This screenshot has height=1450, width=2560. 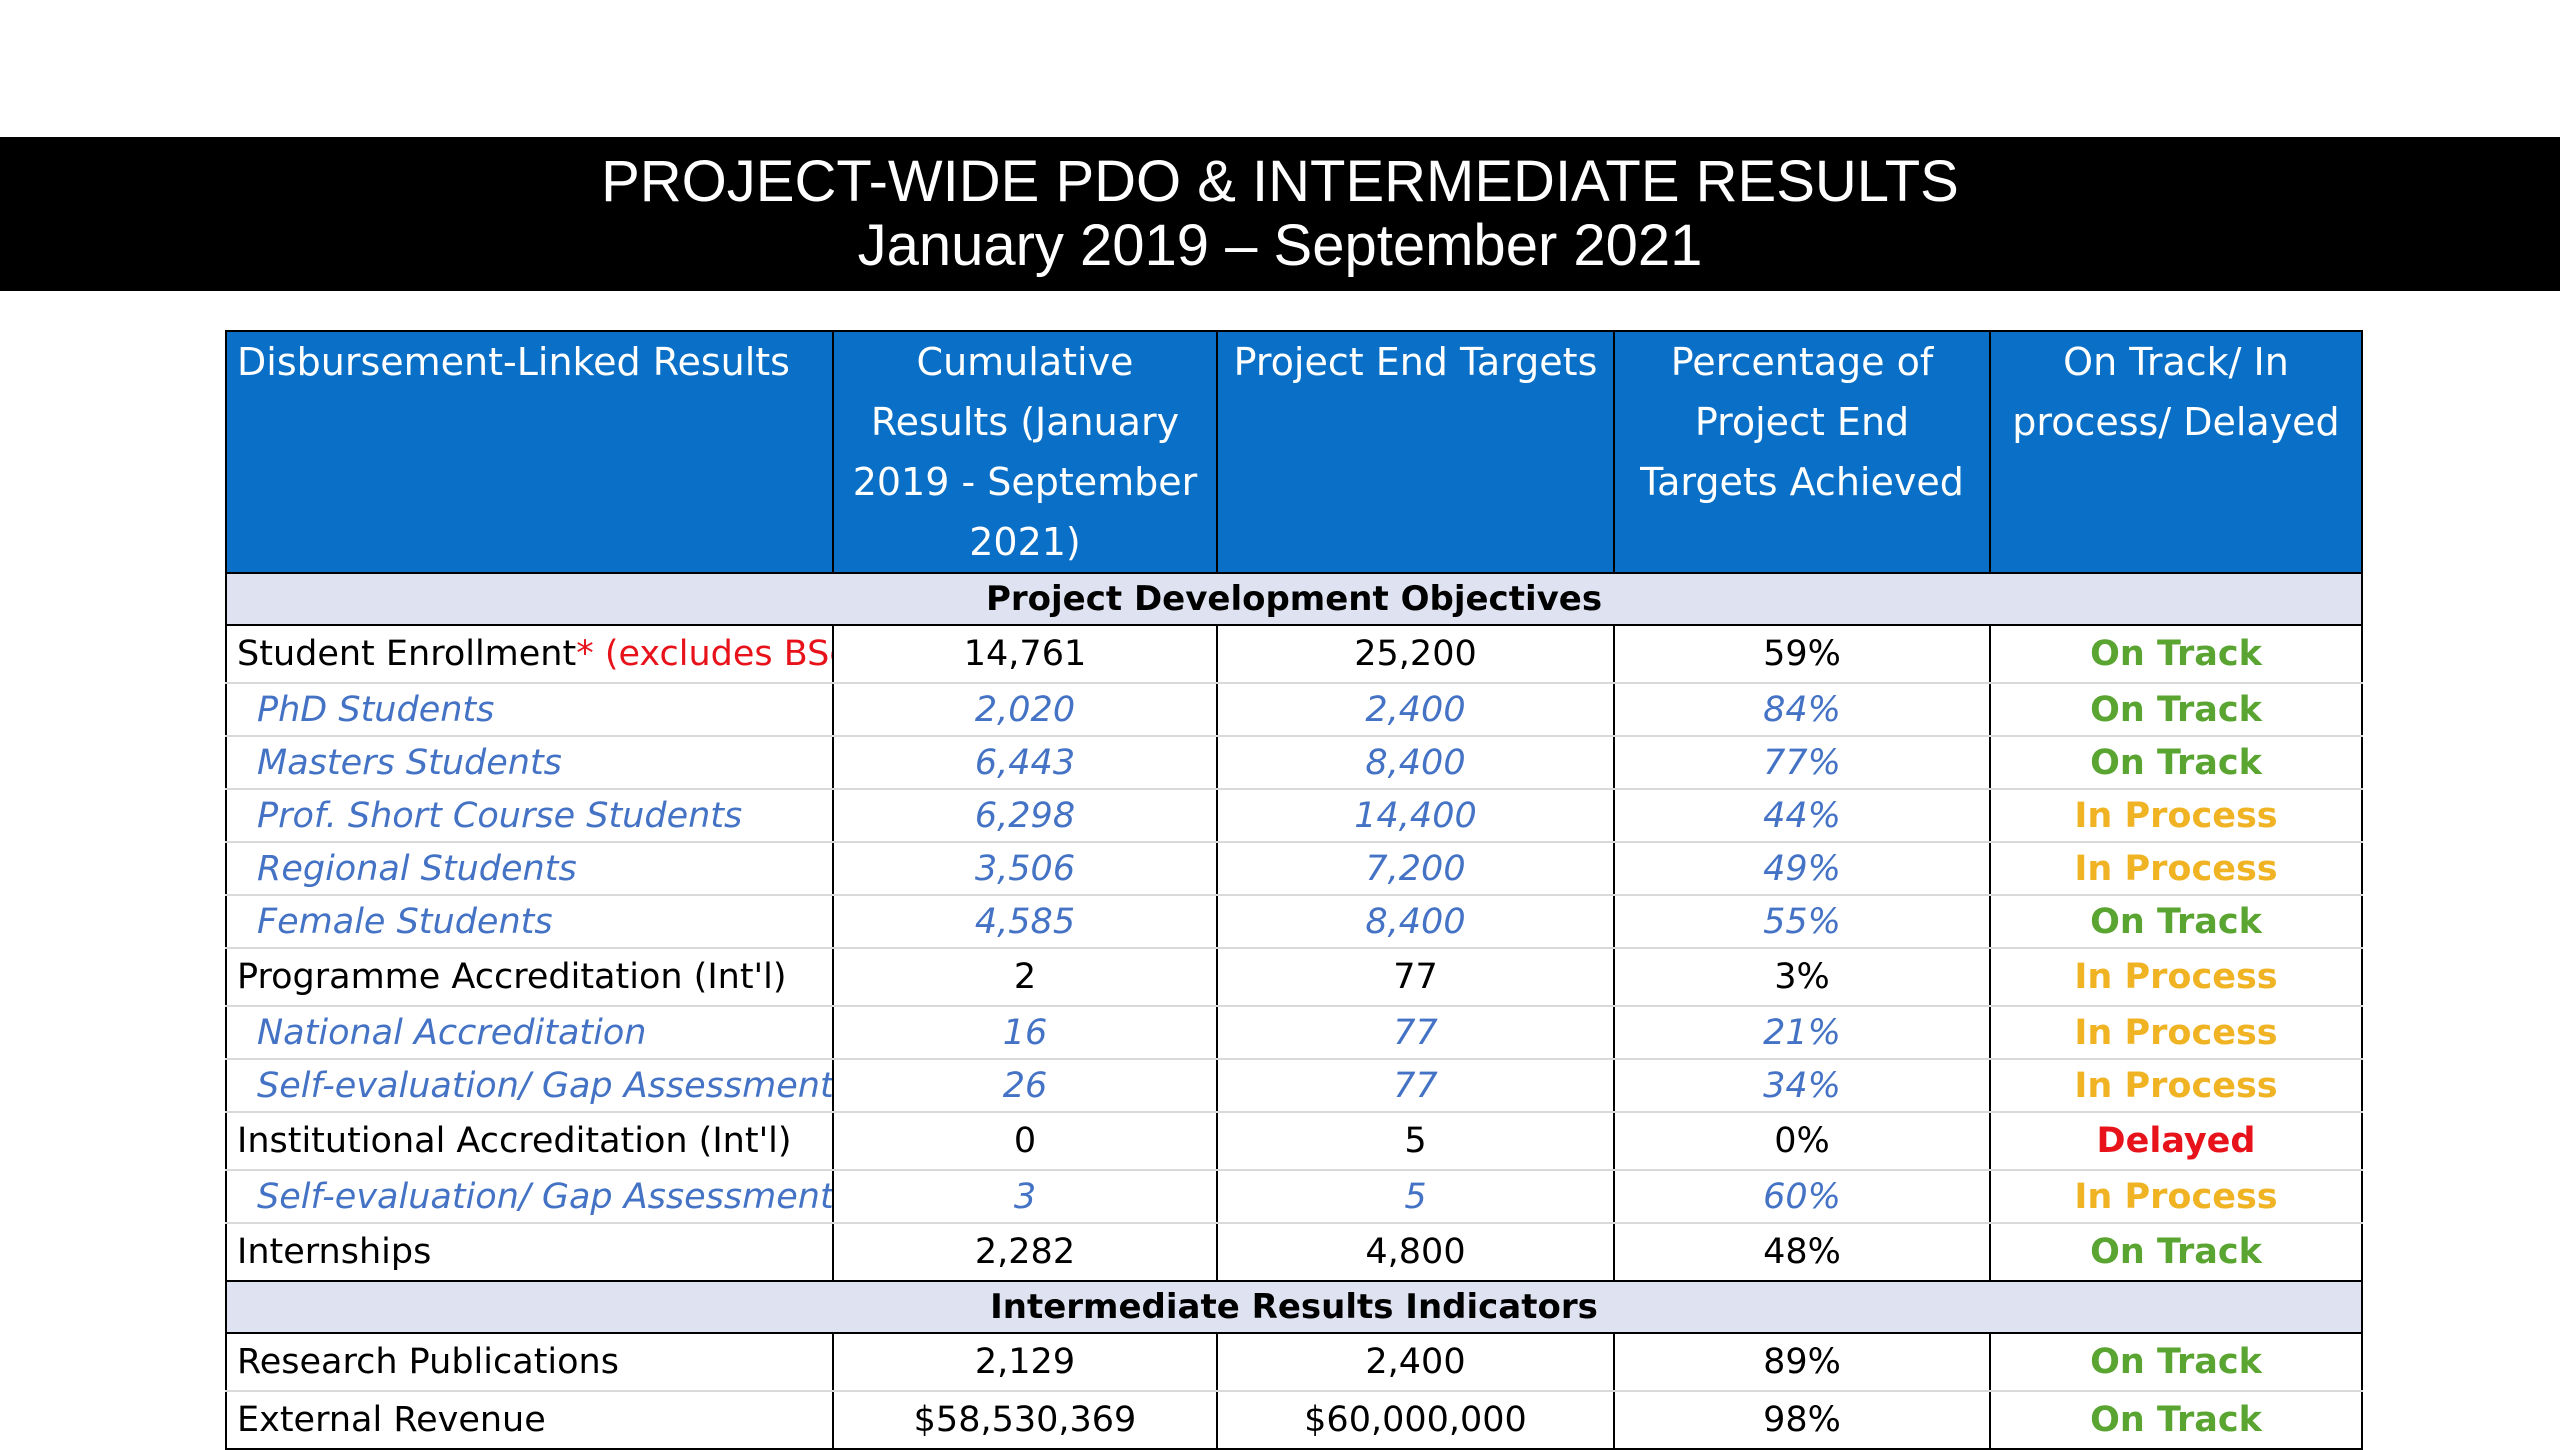 What do you see at coordinates (1802, 922) in the screenshot?
I see `percent-value: 55%` at bounding box center [1802, 922].